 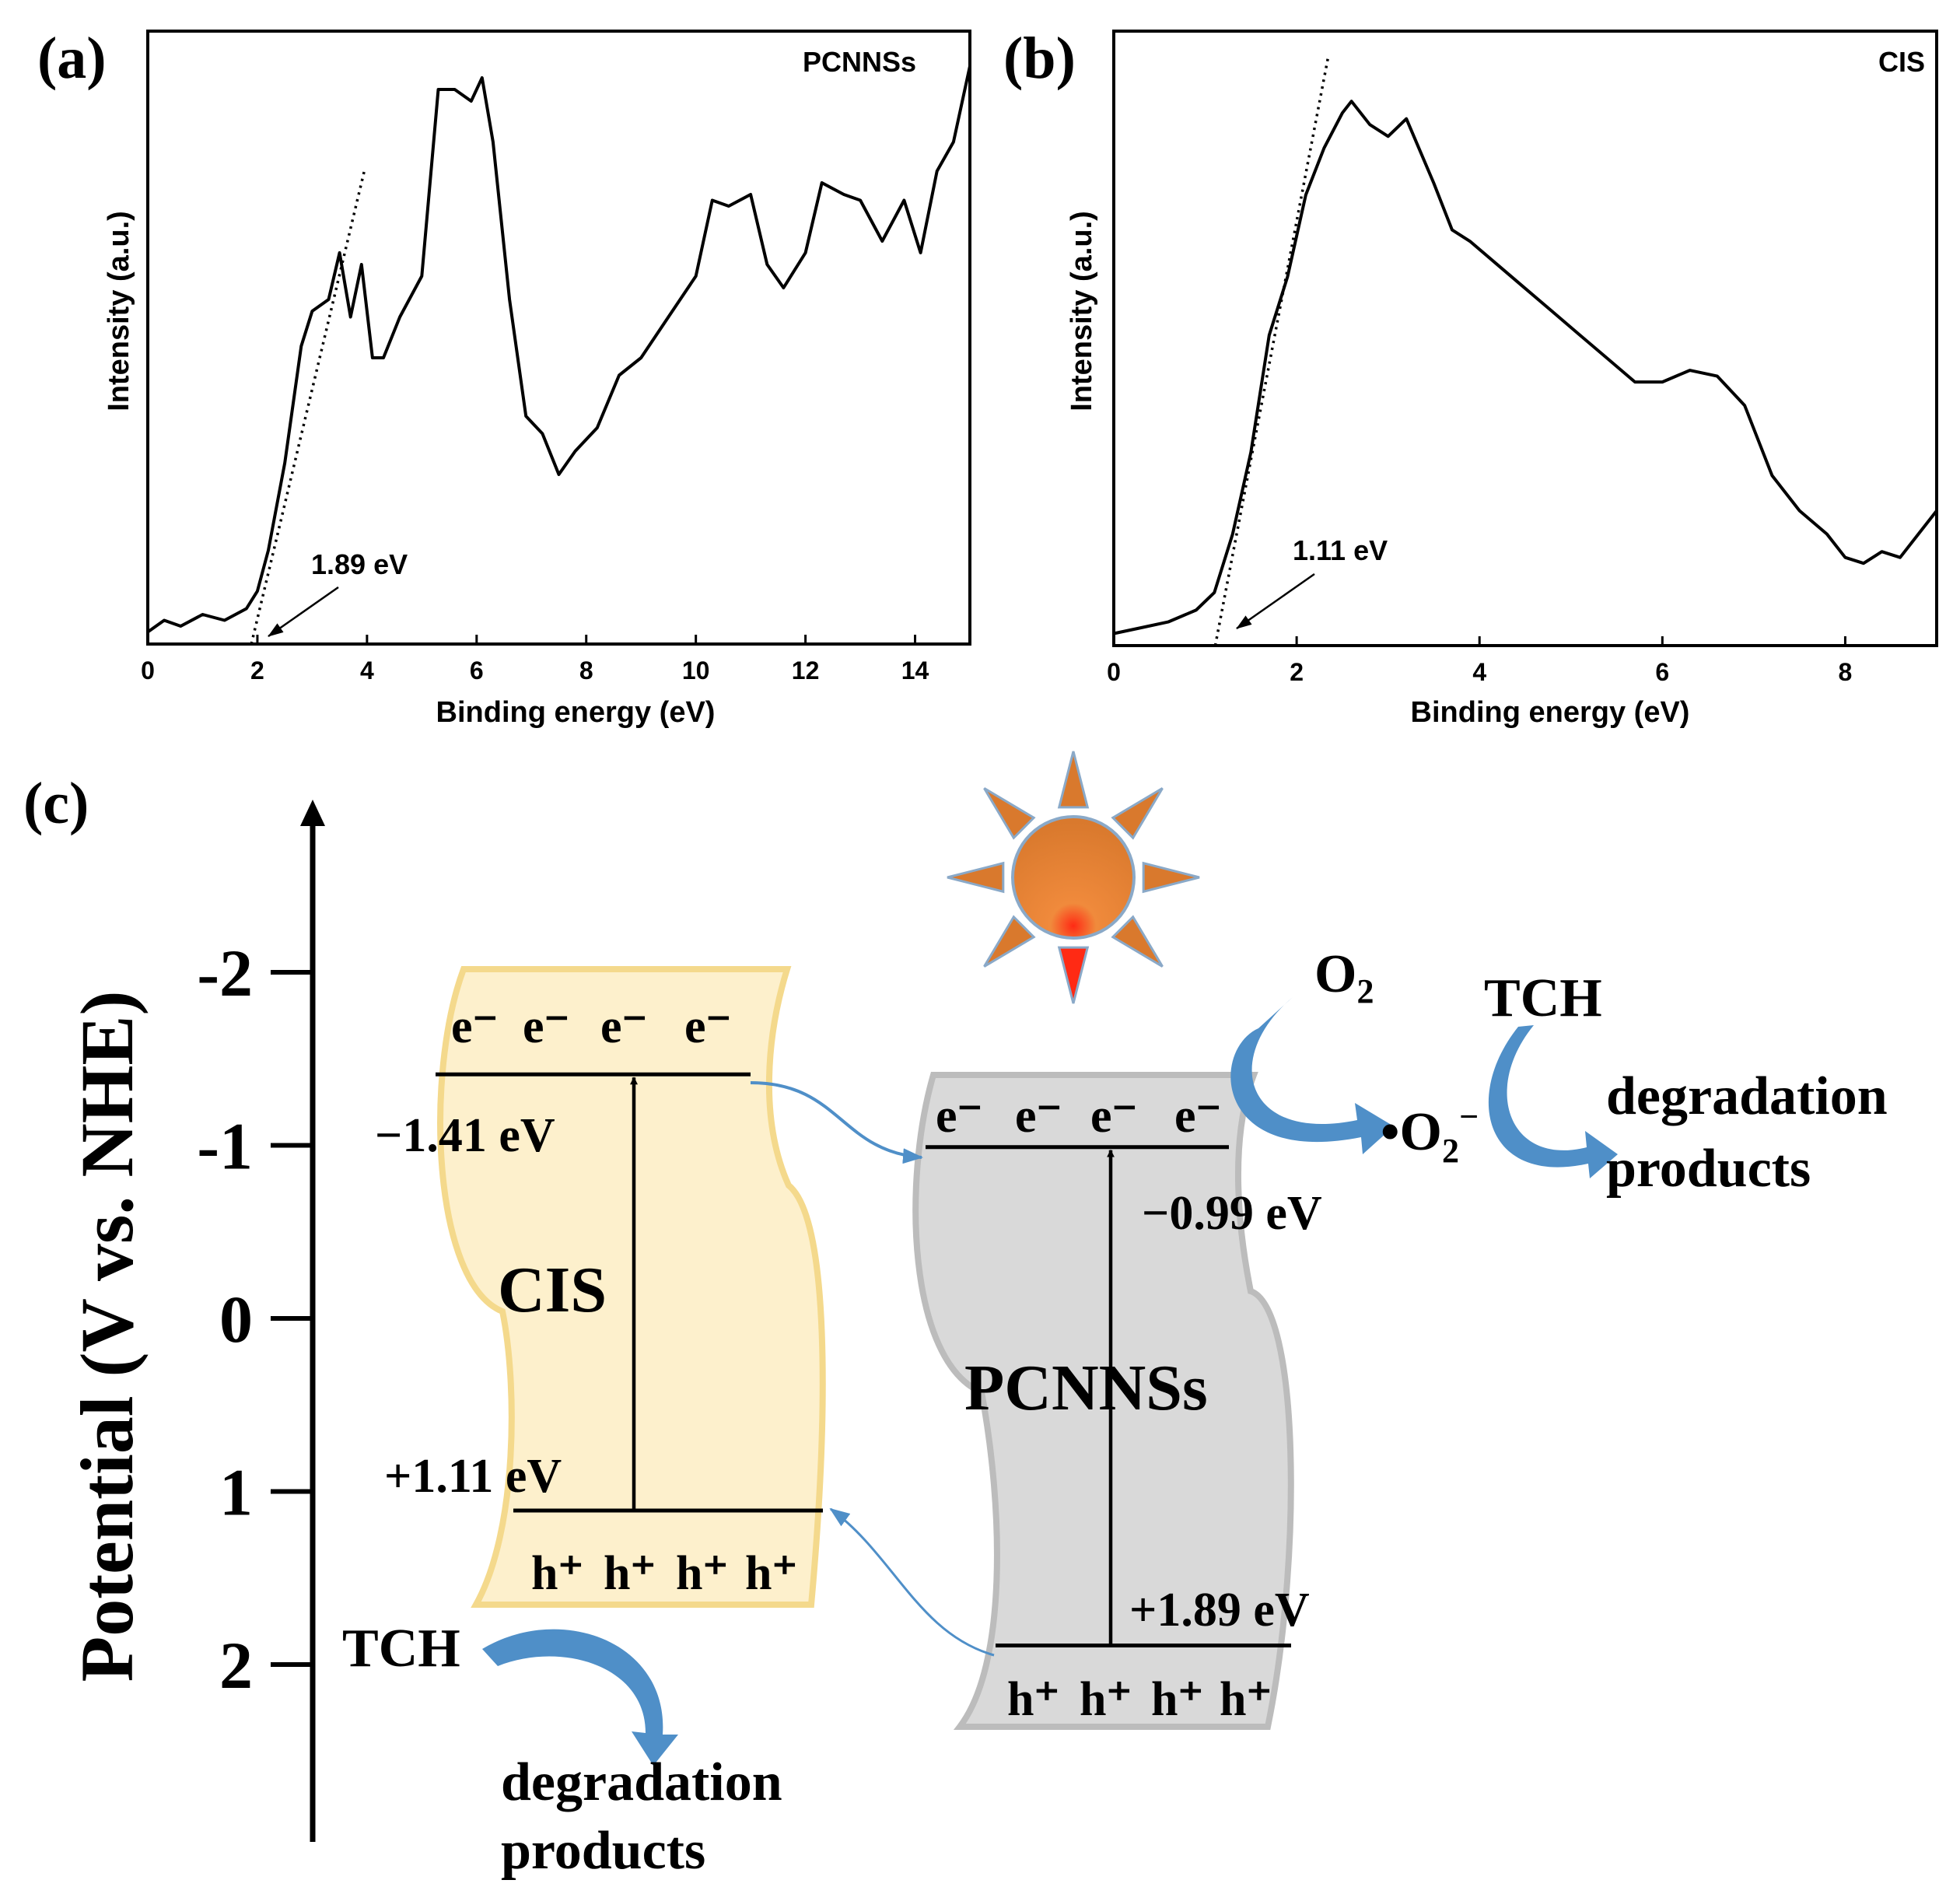 What do you see at coordinates (1430, 1134) in the screenshot?
I see `superoxide-label: •O2−` at bounding box center [1430, 1134].